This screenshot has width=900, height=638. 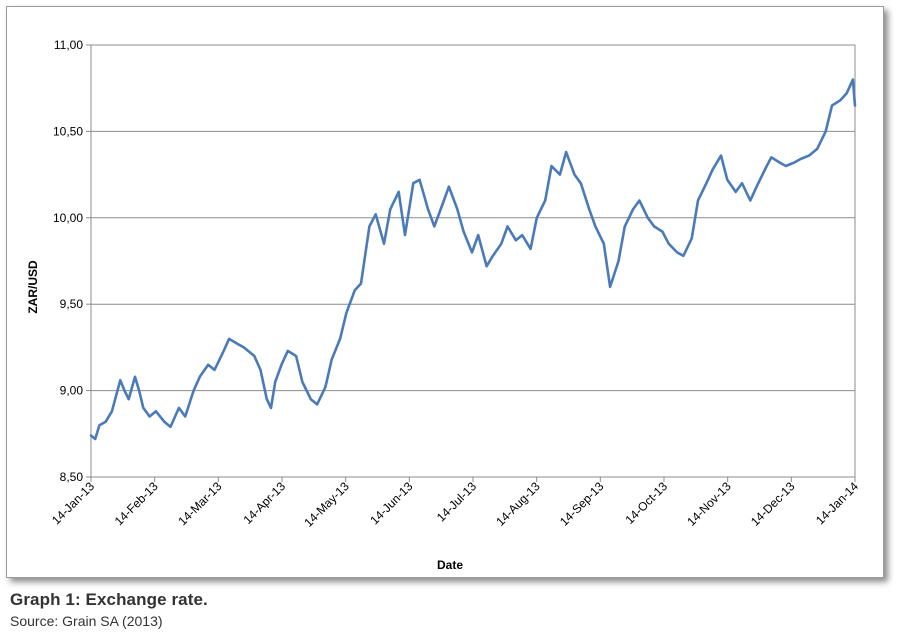 I want to click on x-tick-label: 14-Nov-13, so click(x=709, y=504).